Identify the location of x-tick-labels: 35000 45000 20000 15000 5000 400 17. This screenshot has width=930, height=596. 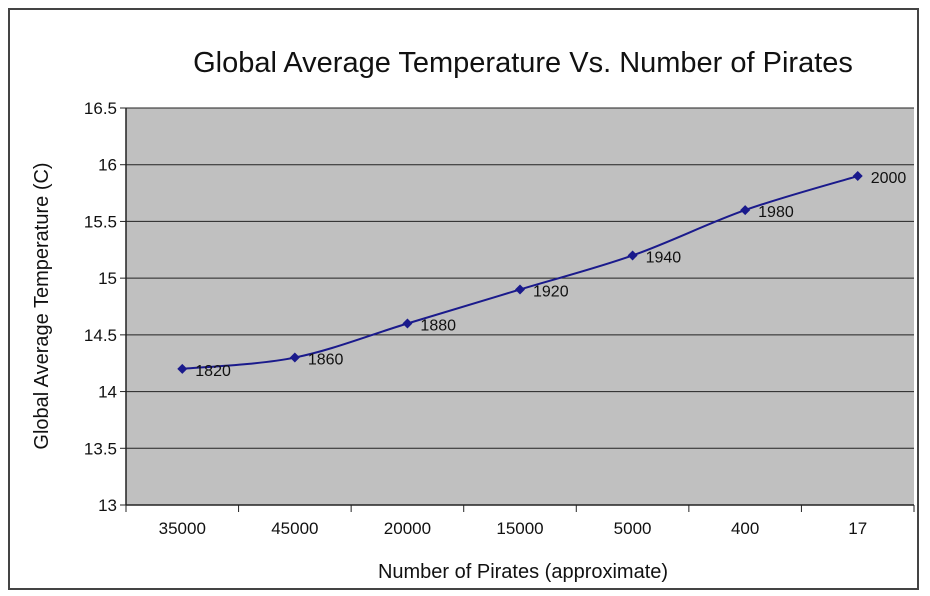
(513, 528).